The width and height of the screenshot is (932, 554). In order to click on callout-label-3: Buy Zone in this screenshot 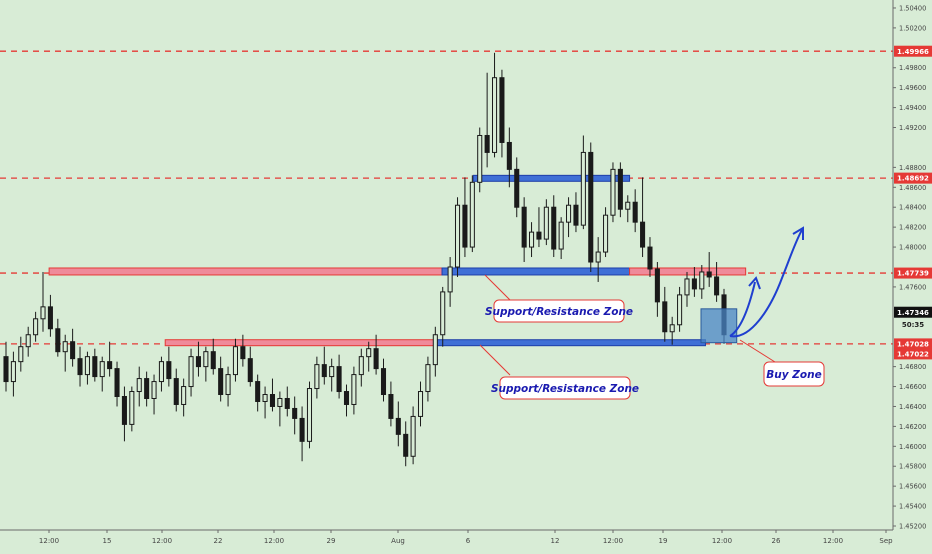, I will do `click(793, 375)`.